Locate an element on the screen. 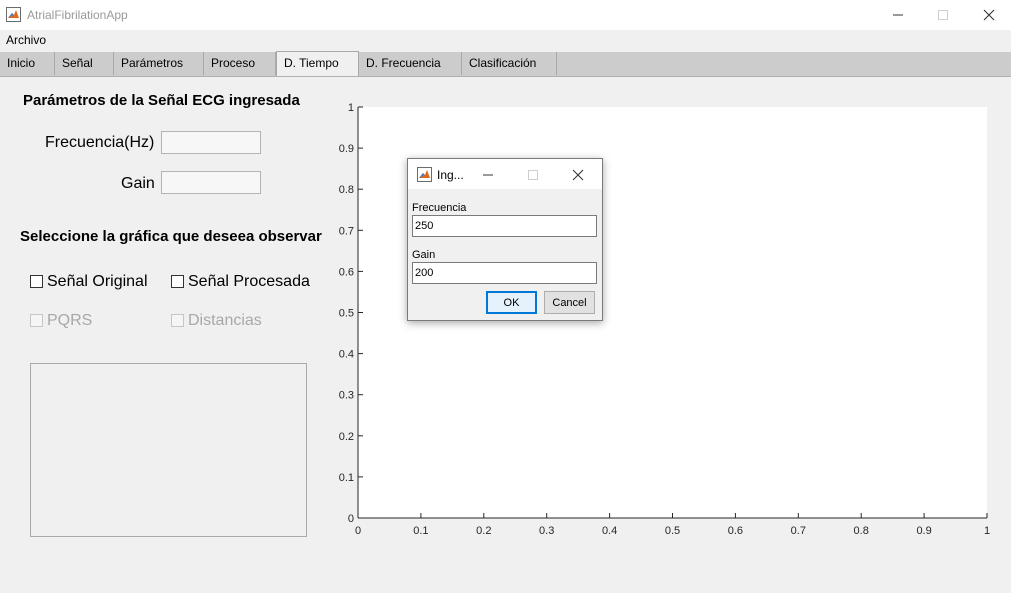 The image size is (1011, 593). y-tick-label: 0 is located at coordinates (351, 519).